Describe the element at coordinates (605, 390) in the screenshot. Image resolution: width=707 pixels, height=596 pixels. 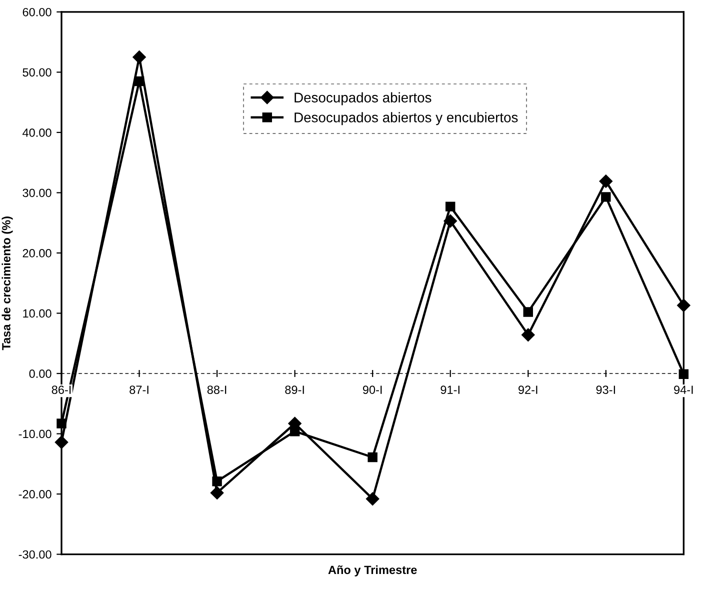
I see `x-tick-label: 93-I` at that location.